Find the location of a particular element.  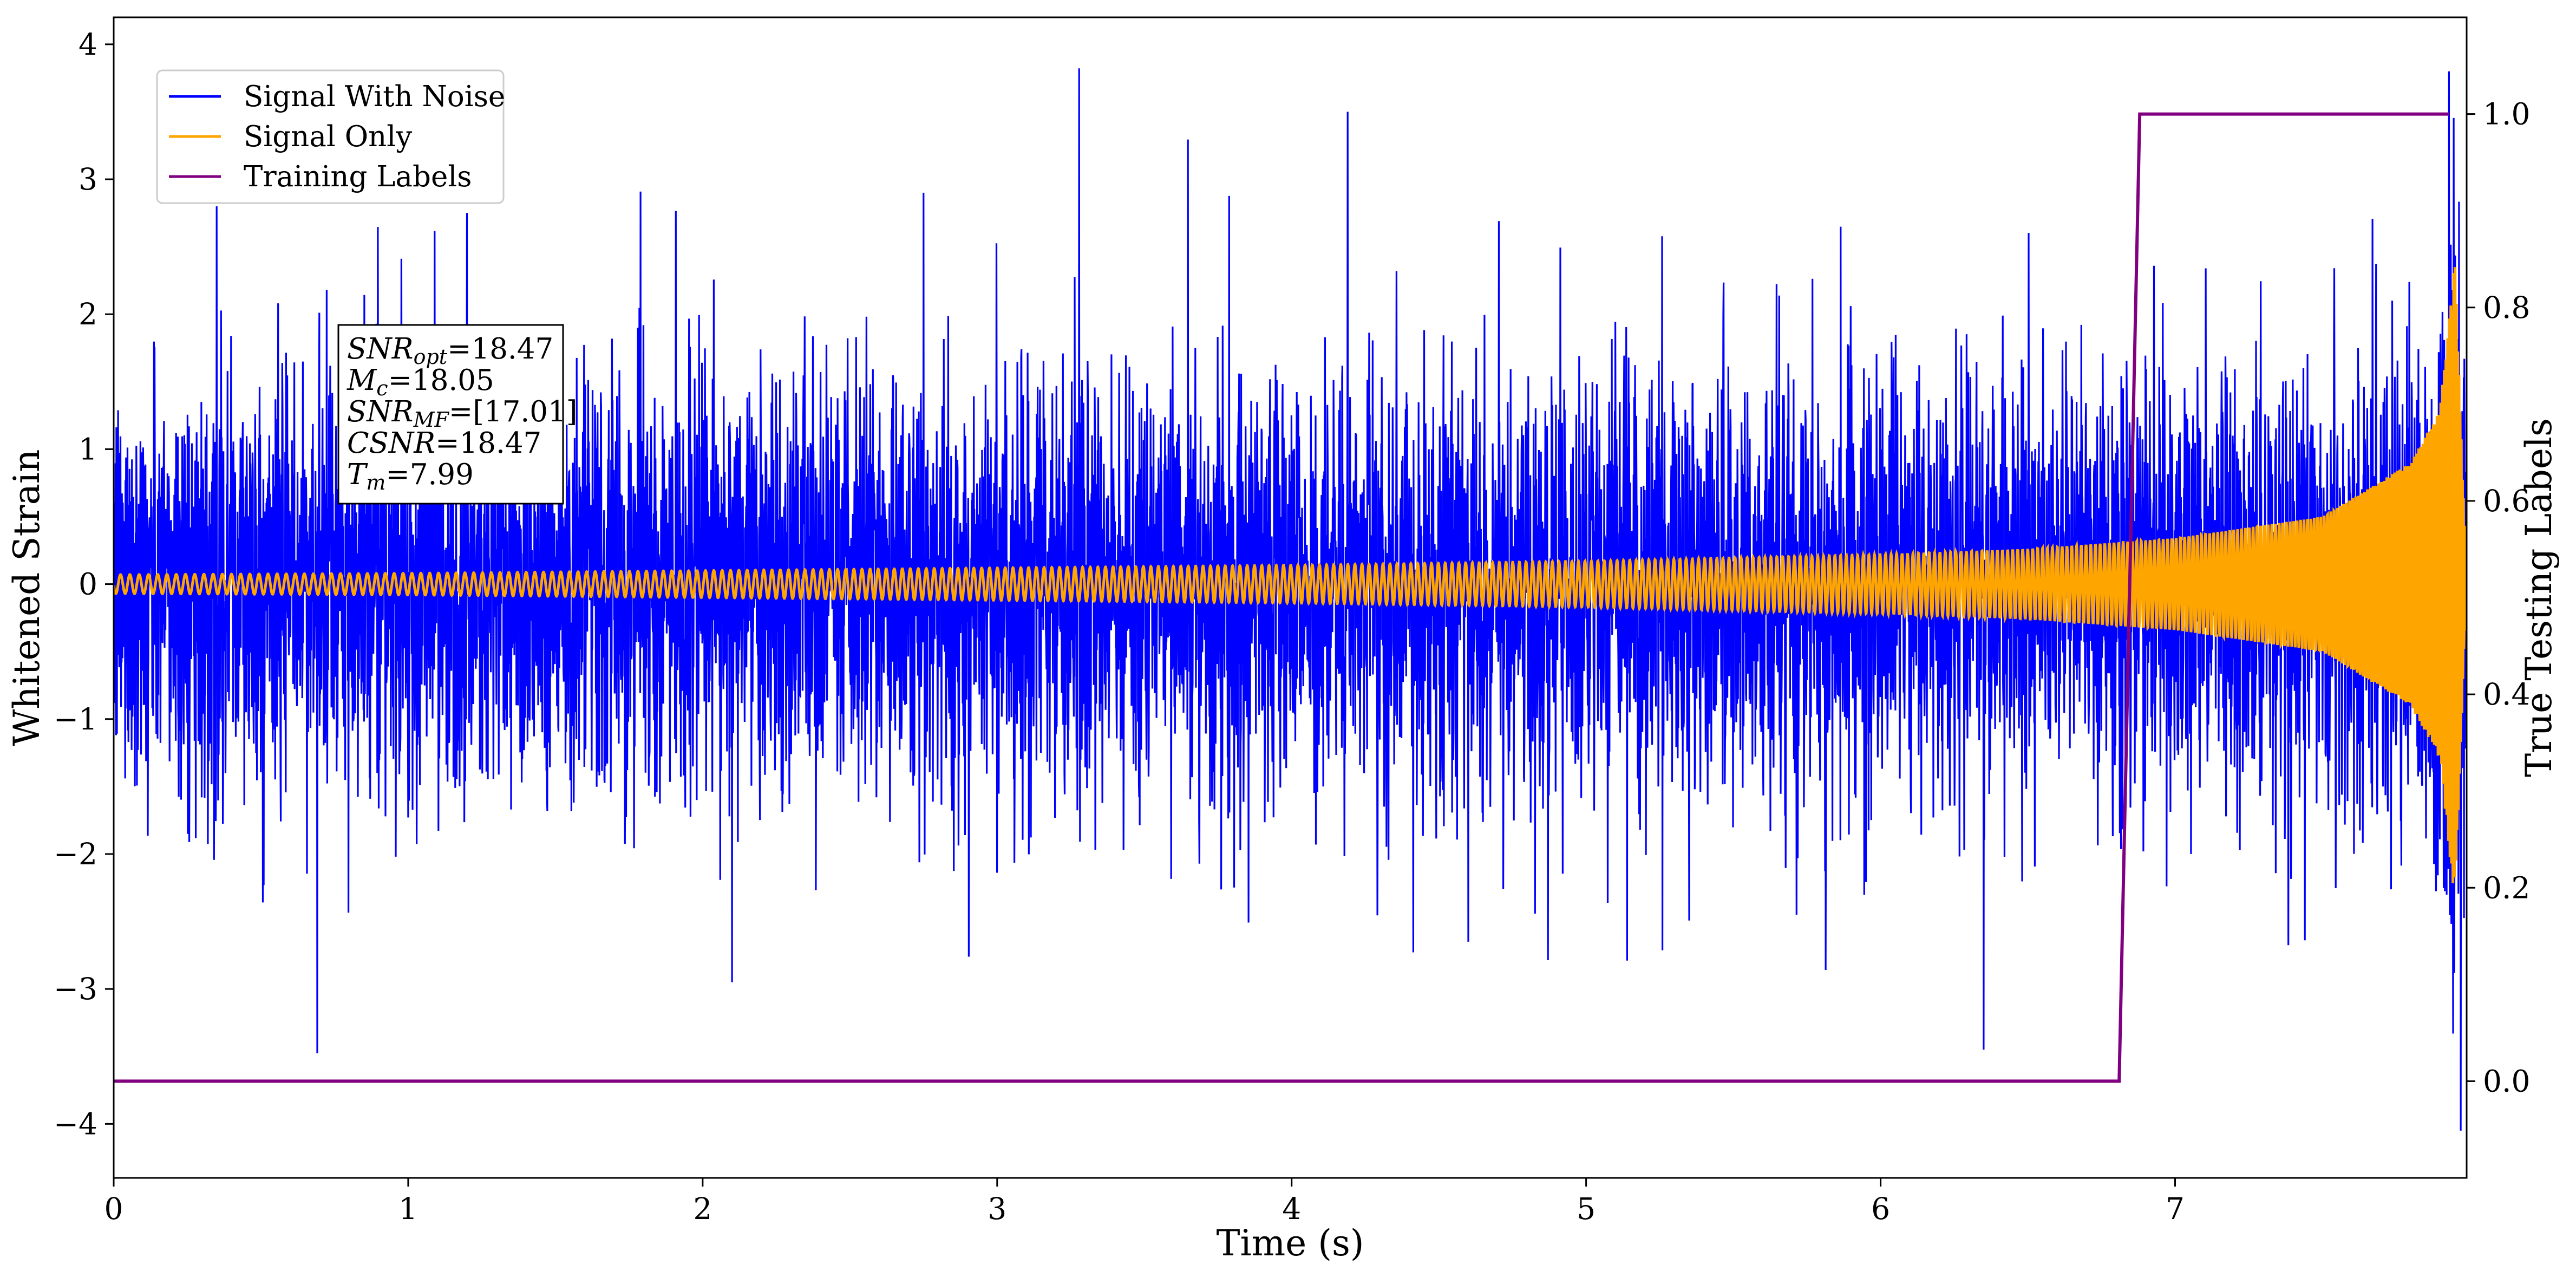

annotation-symbol: CSNR is located at coordinates (391, 443).